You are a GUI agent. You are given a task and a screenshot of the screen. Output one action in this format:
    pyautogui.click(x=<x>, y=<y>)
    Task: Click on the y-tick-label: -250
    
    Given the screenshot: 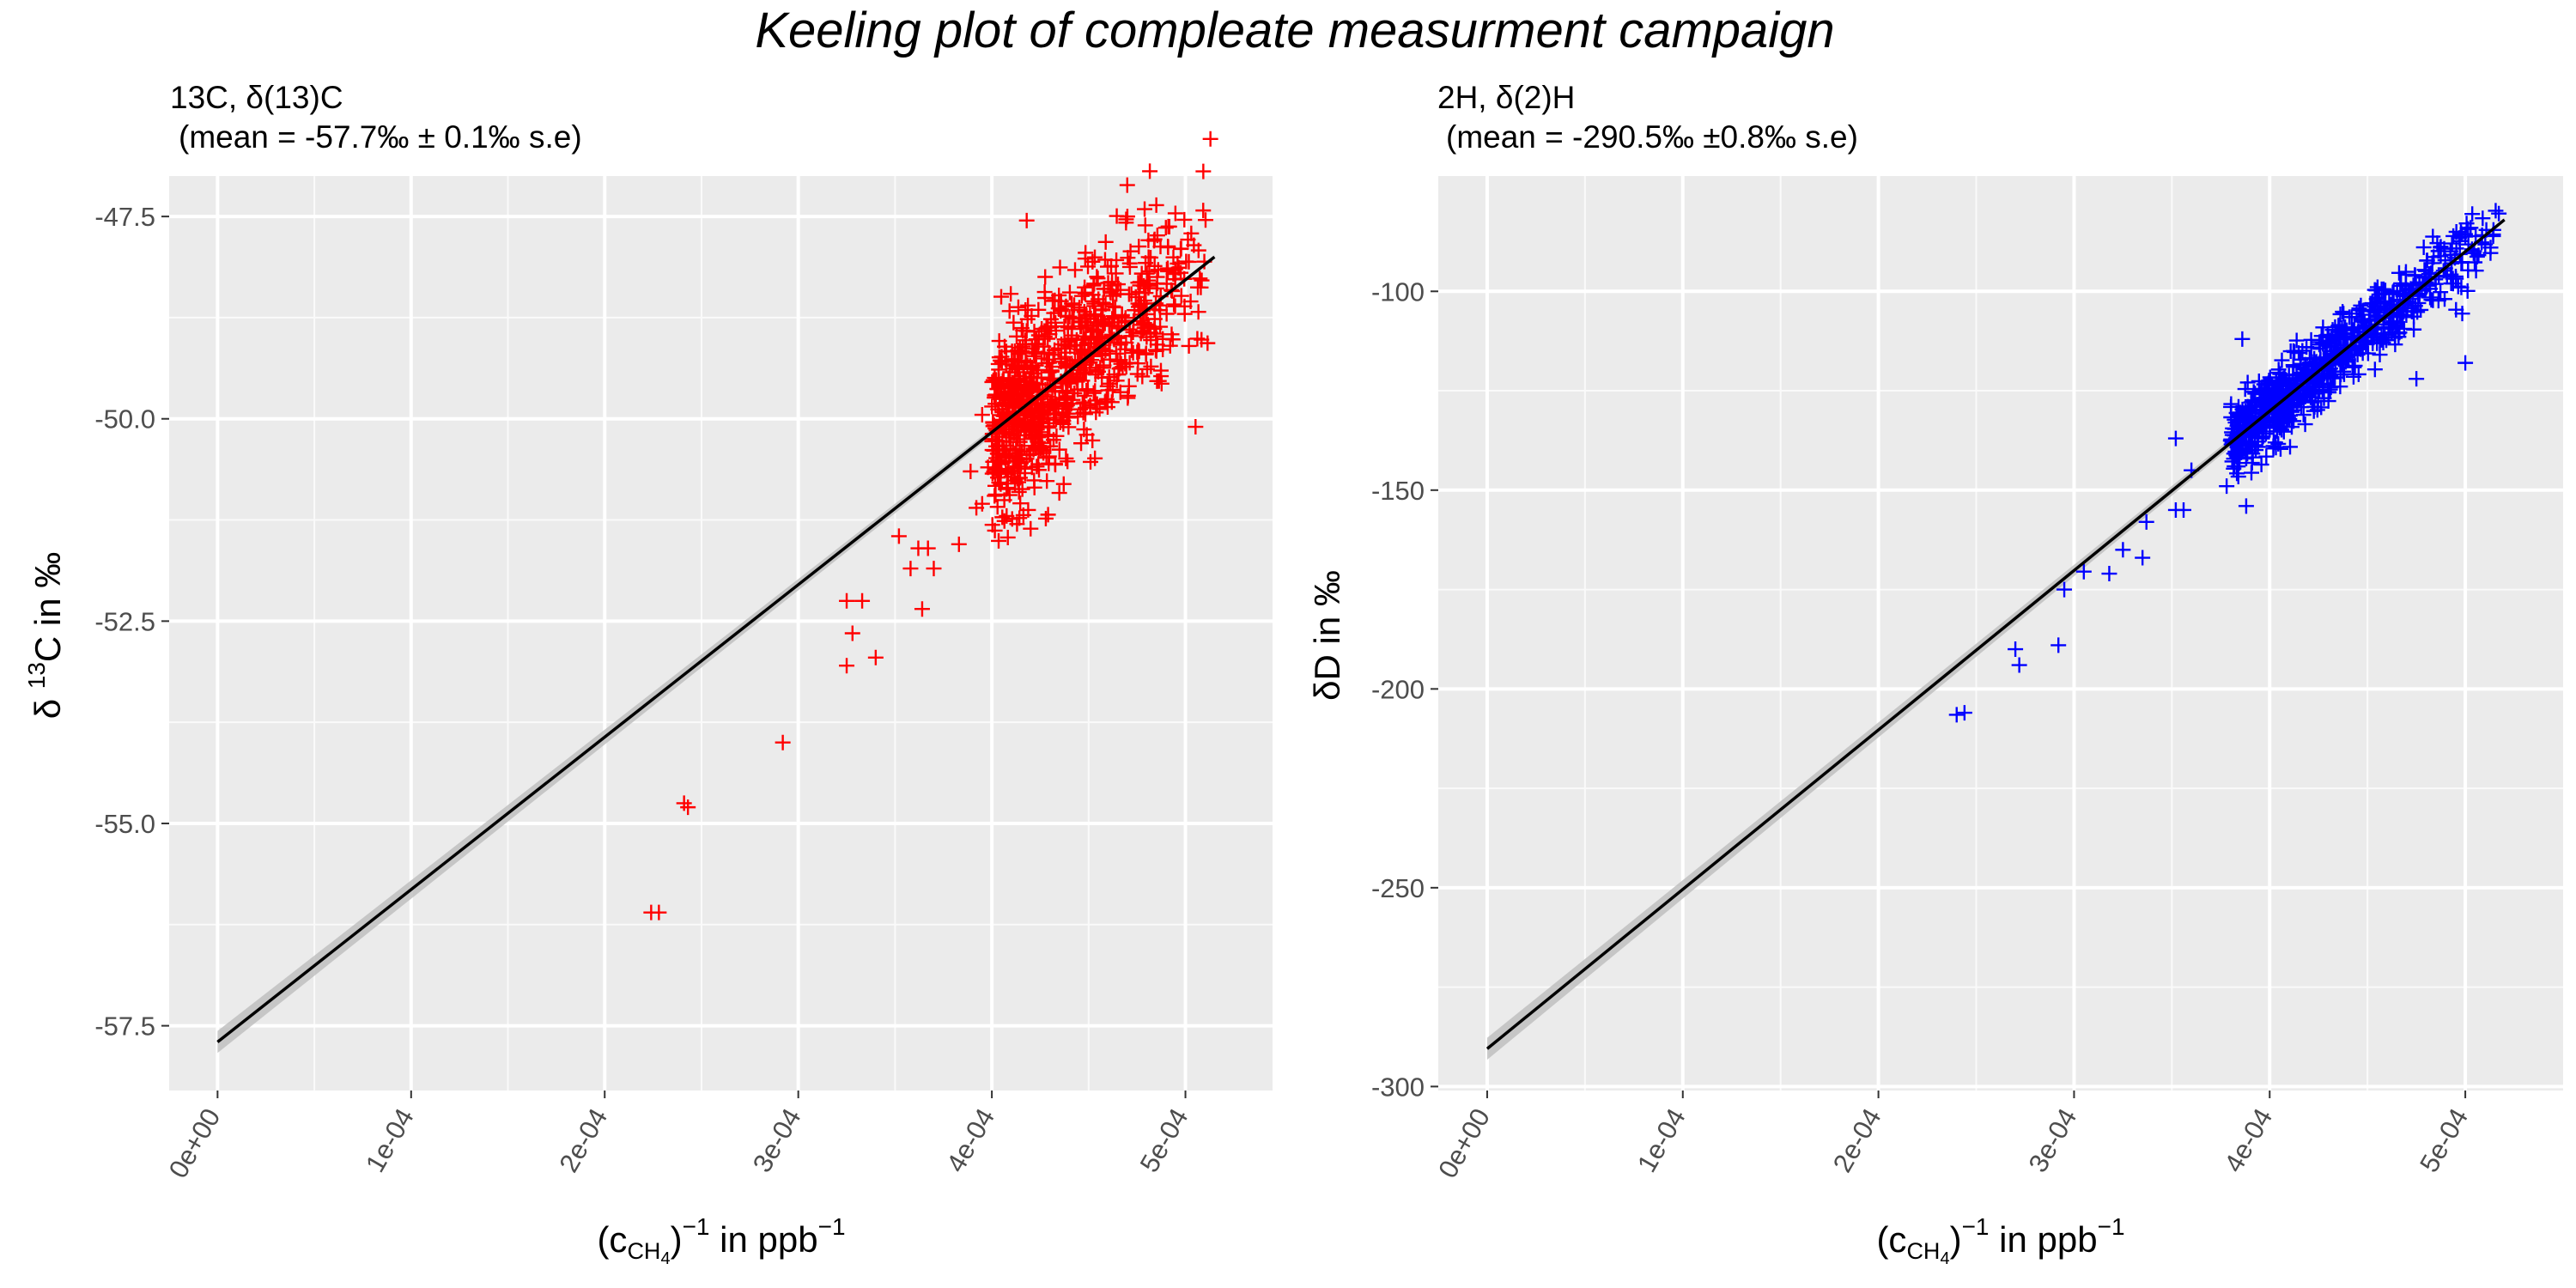 What is the action you would take?
    pyautogui.click(x=1398, y=888)
    